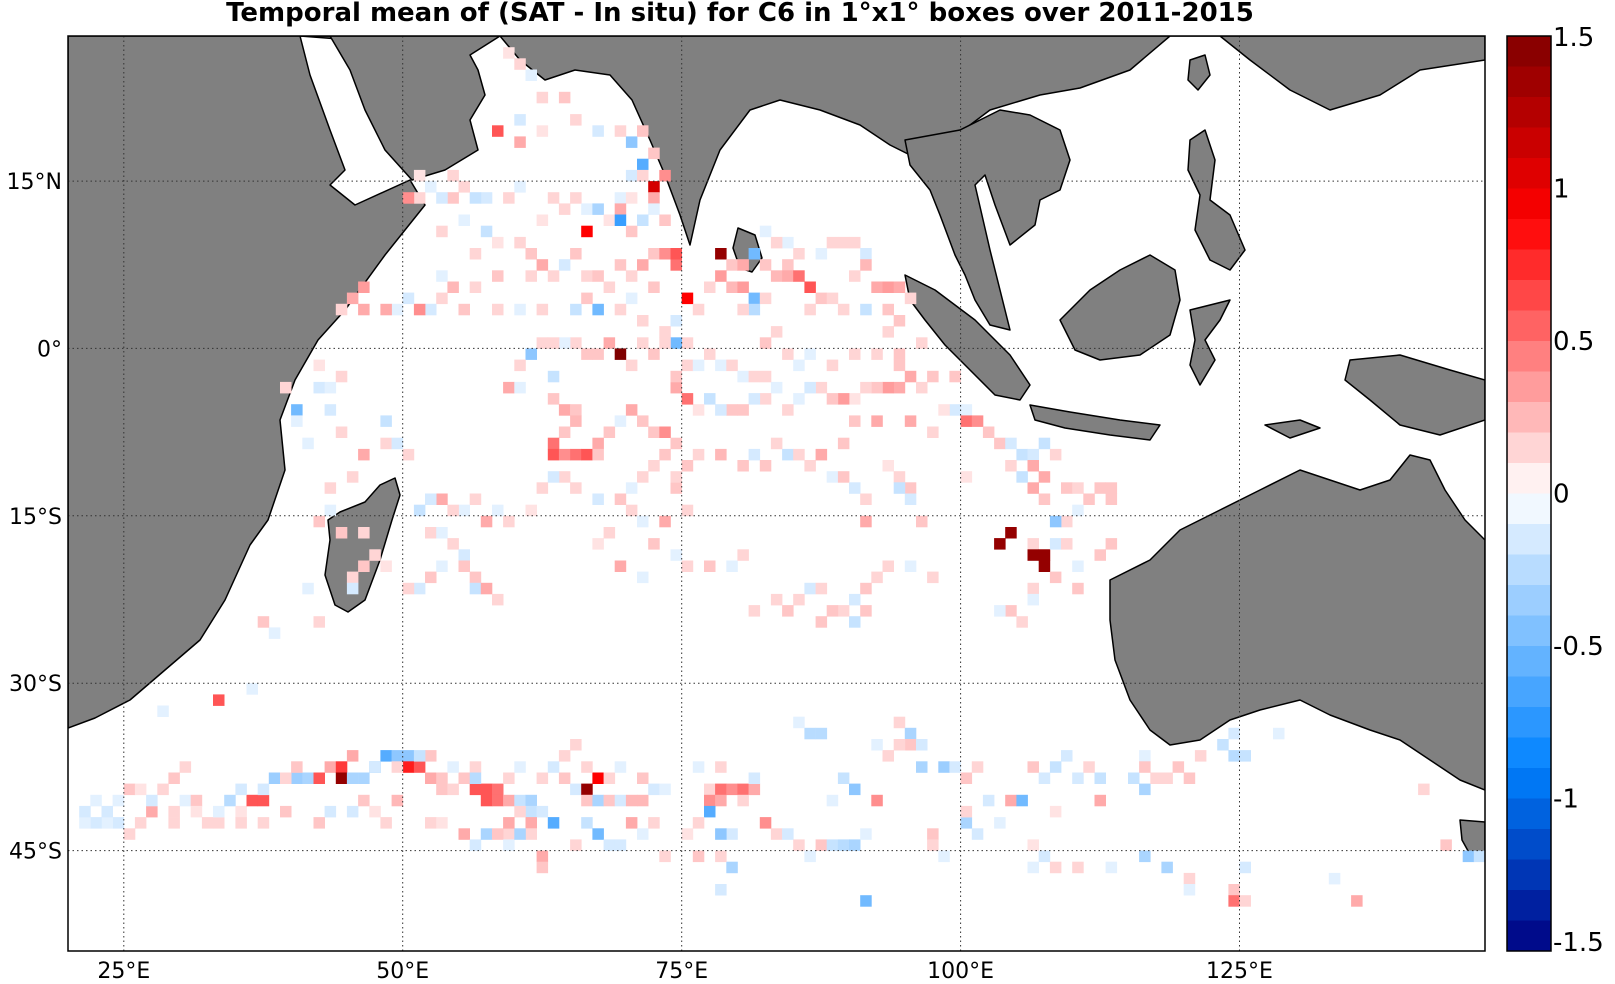 This screenshot has height=984, width=1615. Describe the element at coordinates (681, 971) in the screenshot. I see `lon-label: 75°E` at that location.